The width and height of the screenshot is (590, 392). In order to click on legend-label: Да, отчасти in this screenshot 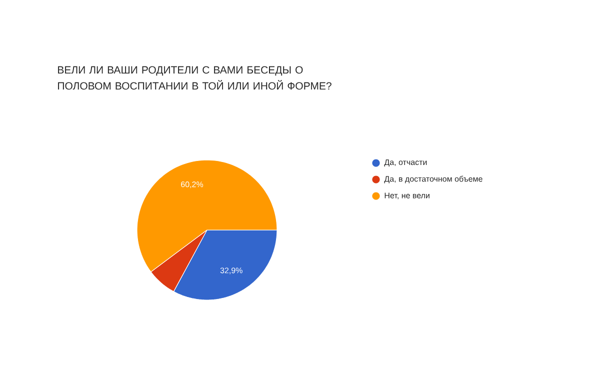, I will do `click(405, 163)`.